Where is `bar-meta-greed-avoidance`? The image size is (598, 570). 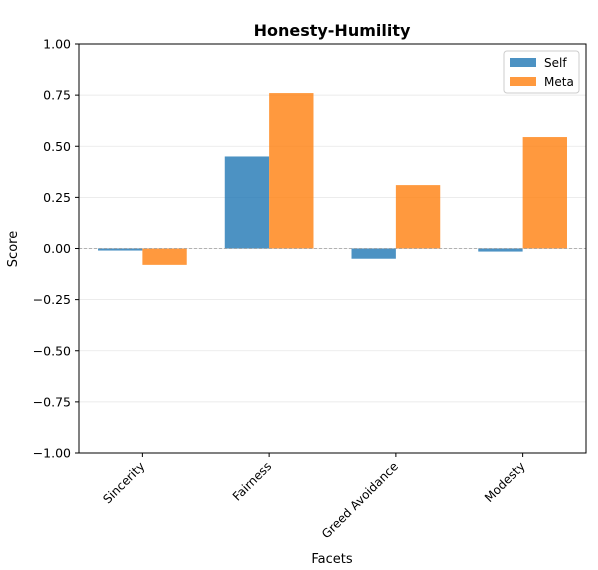
bar-meta-greed-avoidance is located at coordinates (418, 217).